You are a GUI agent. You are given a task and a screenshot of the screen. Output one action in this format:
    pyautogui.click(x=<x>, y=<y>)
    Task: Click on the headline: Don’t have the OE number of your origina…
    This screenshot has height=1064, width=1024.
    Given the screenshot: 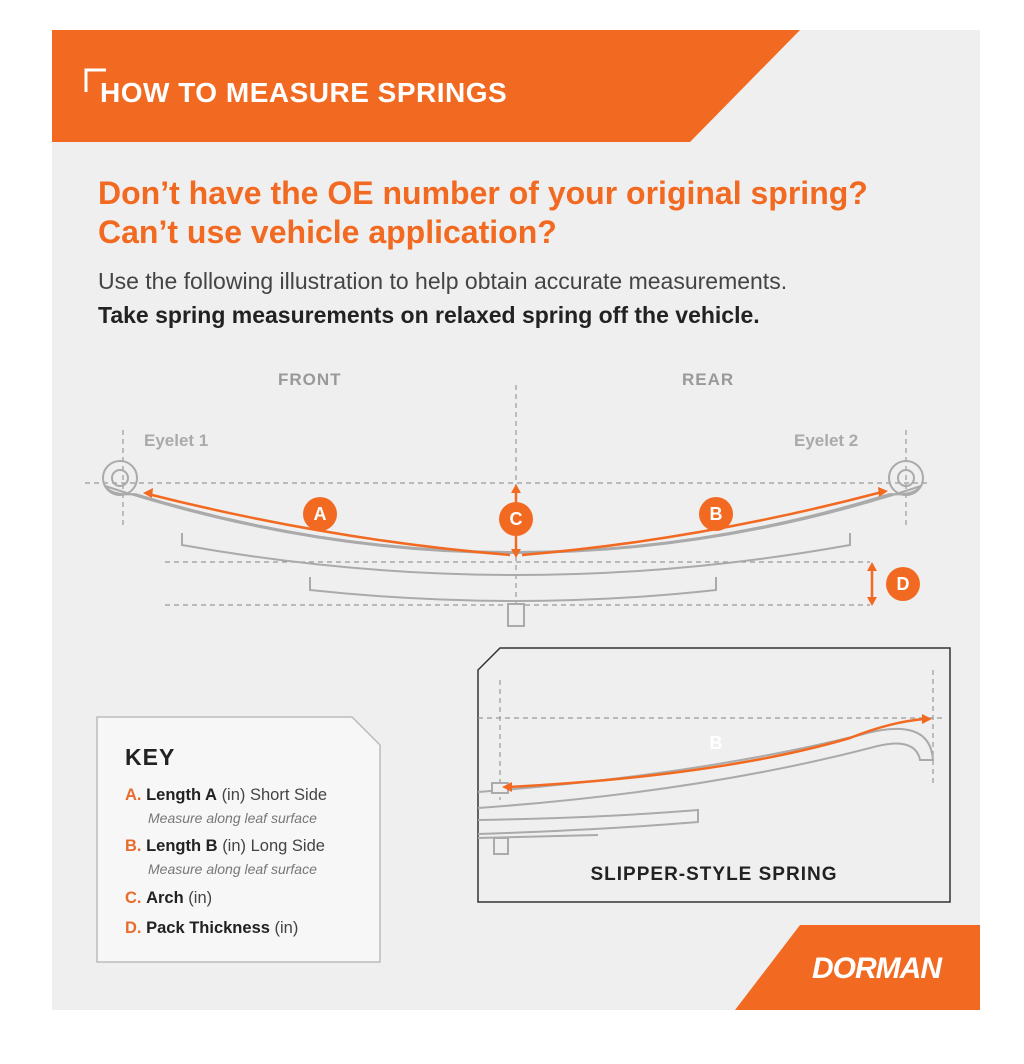 What is the action you would take?
    pyautogui.click(x=483, y=212)
    